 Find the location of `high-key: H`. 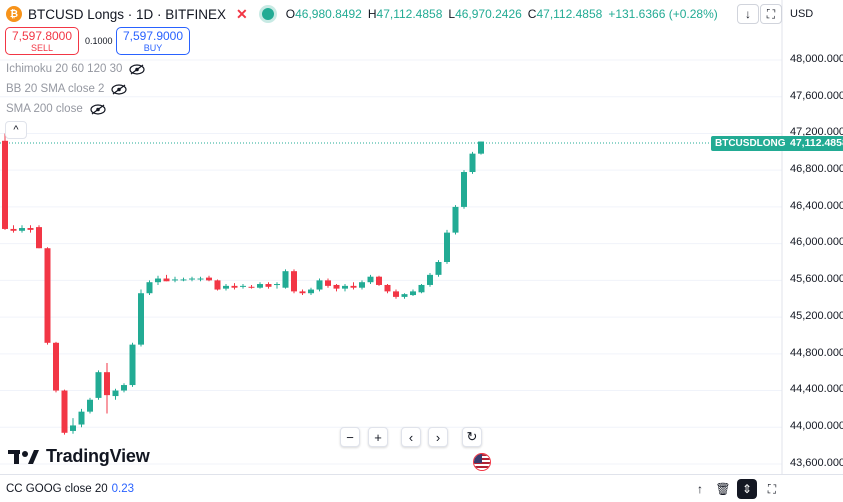

high-key: H is located at coordinates (372, 14).